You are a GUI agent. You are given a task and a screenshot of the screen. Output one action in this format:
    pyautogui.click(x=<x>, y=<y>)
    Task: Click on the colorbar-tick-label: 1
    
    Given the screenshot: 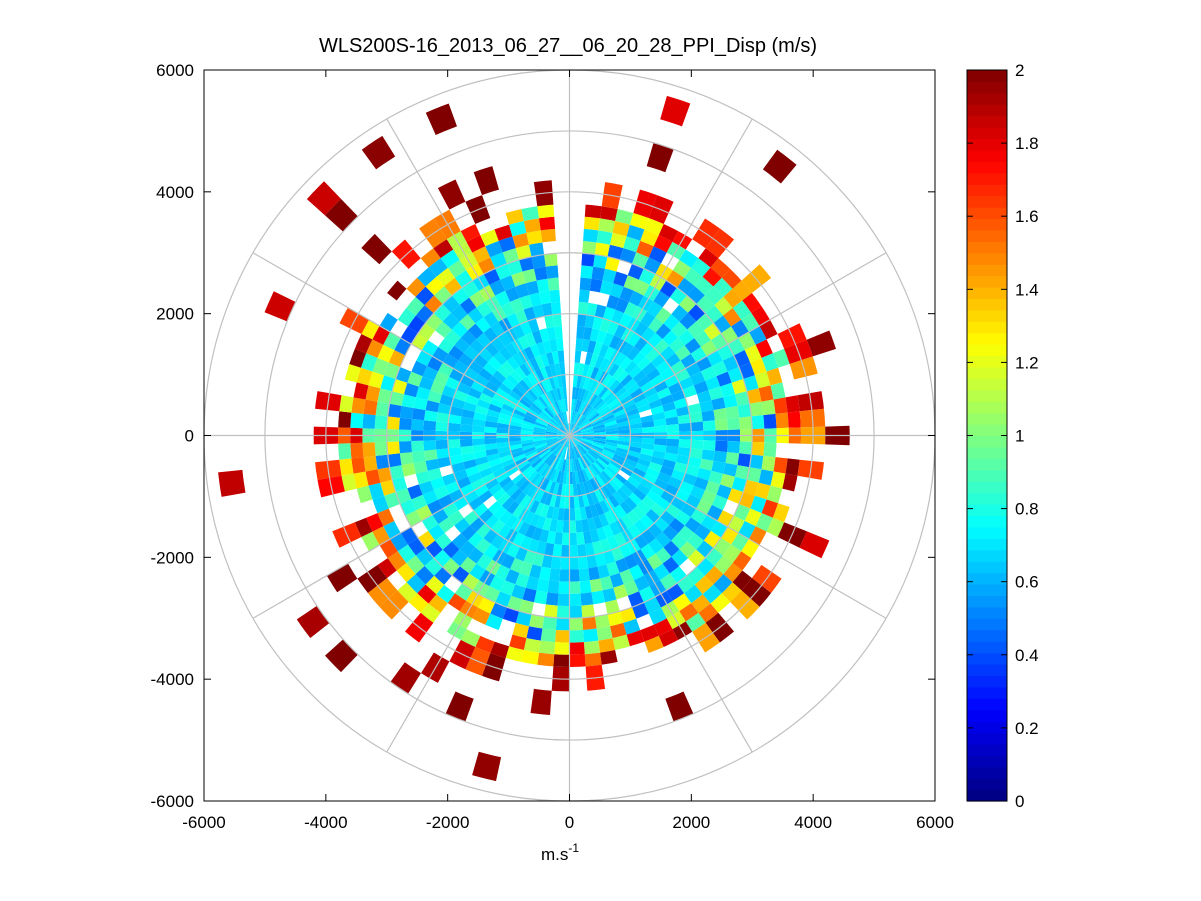 What is the action you would take?
    pyautogui.click(x=1019, y=436)
    